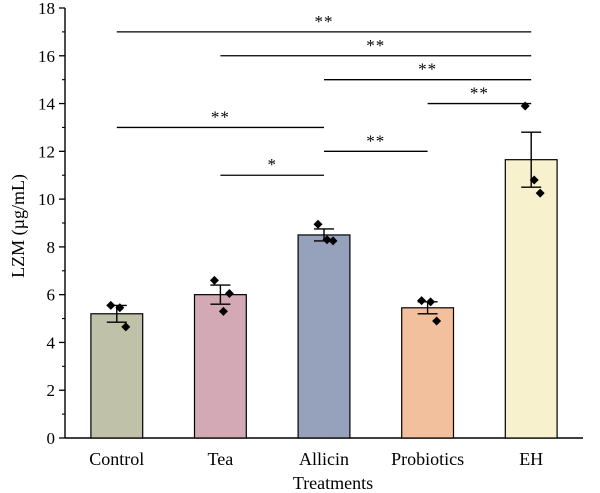 Image resolution: width=600 pixels, height=493 pixels. What do you see at coordinates (221, 459) in the screenshot?
I see `x-tick-label-tea: Tea` at bounding box center [221, 459].